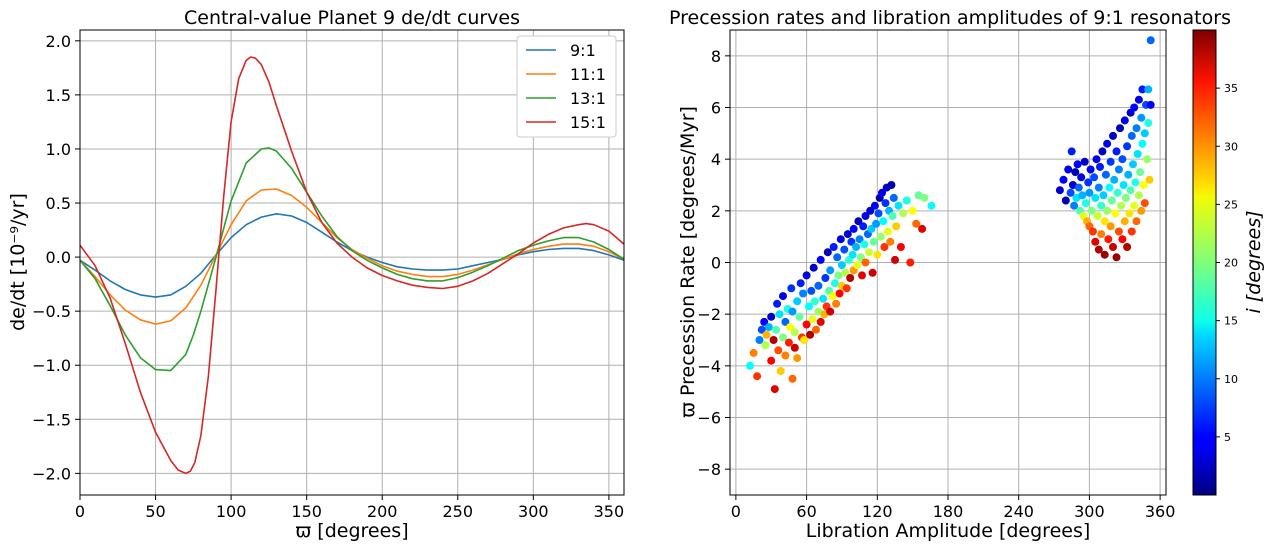 This screenshot has height=550, width=1273. What do you see at coordinates (1231, 321) in the screenshot?
I see `colorbar-tick-label: 15` at bounding box center [1231, 321].